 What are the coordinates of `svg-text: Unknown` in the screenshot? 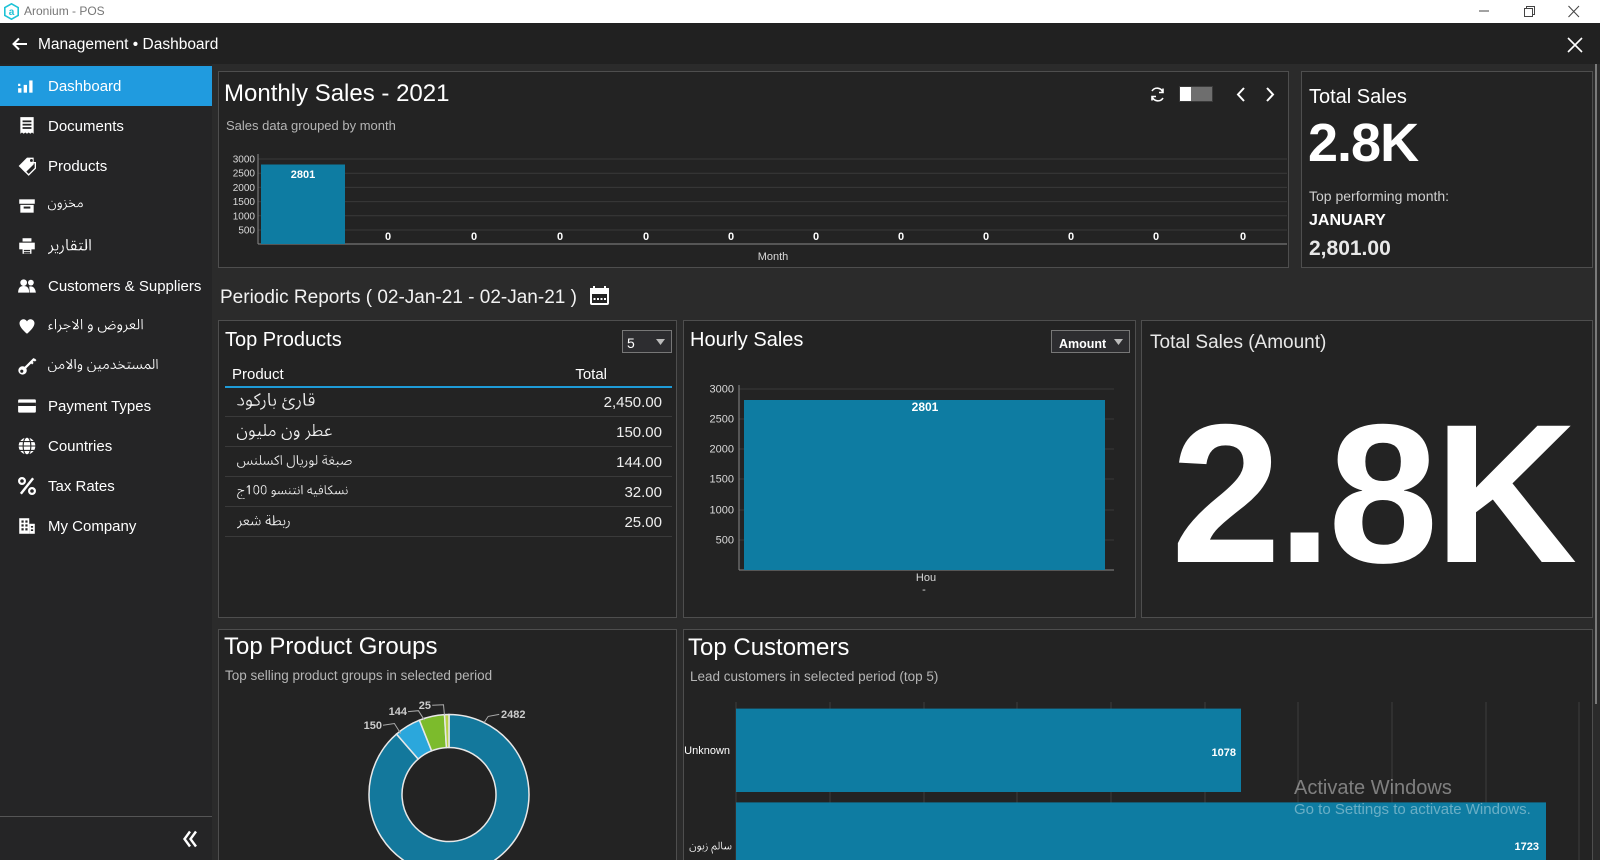 It's located at (707, 751).